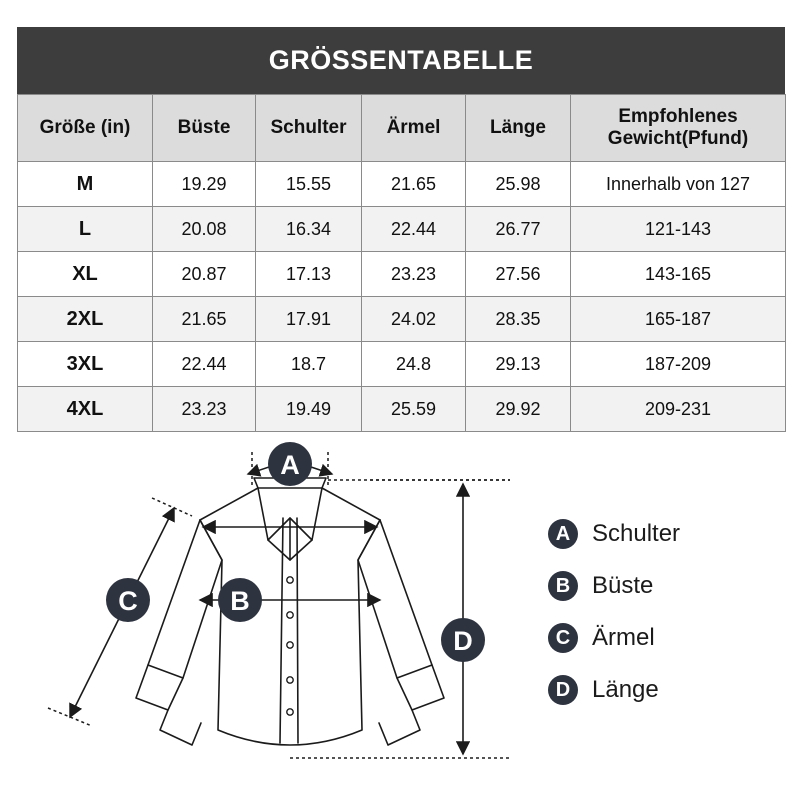 Image resolution: width=800 pixels, height=800 pixels. I want to click on cell-bust: 23.23, so click(204, 409).